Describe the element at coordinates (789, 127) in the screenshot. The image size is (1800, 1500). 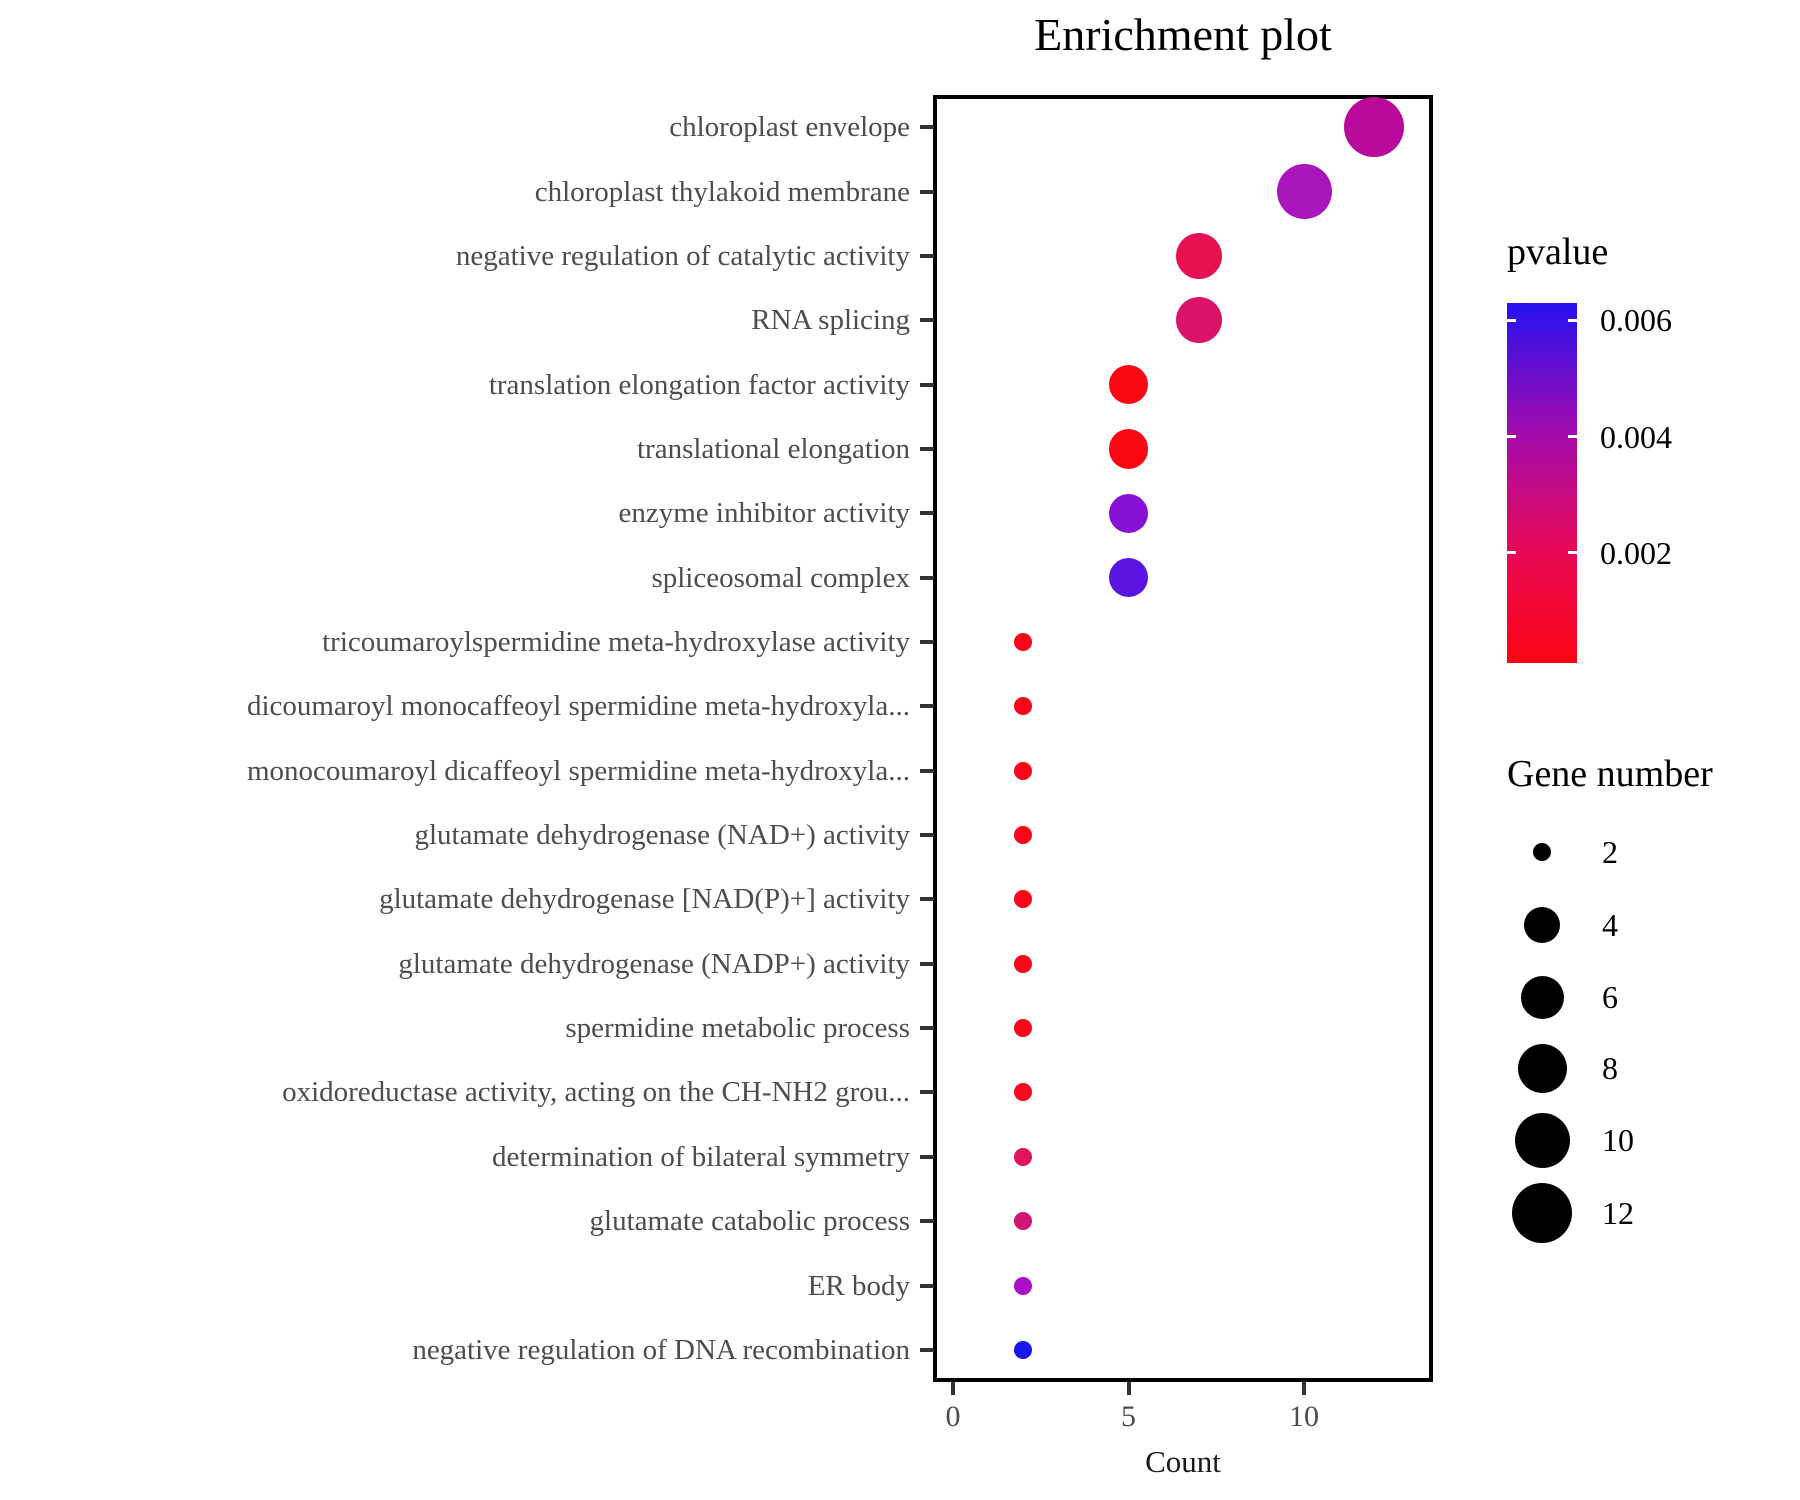
I see `category-label: chloroplast envelope` at that location.